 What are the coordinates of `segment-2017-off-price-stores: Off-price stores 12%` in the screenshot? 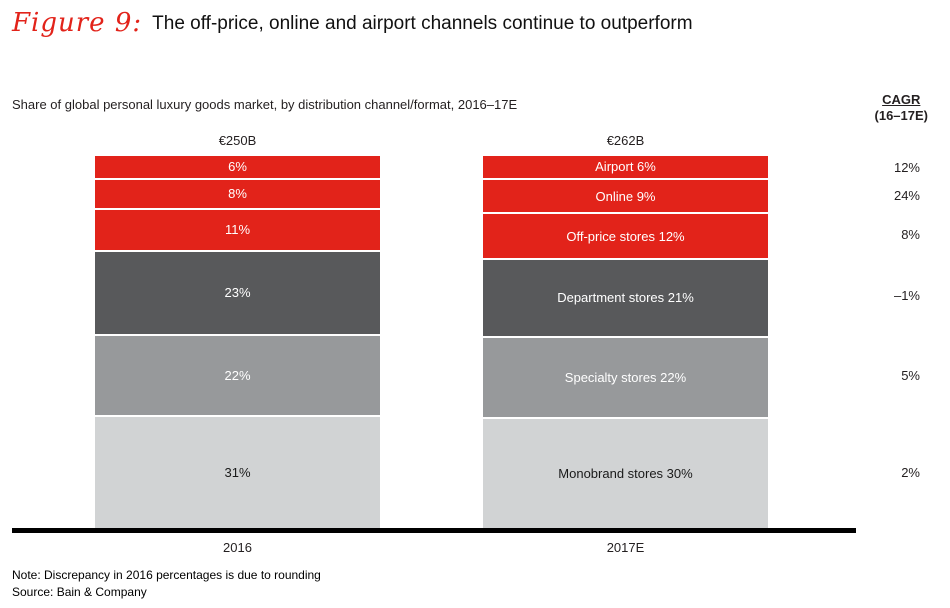 It's located at (625, 237).